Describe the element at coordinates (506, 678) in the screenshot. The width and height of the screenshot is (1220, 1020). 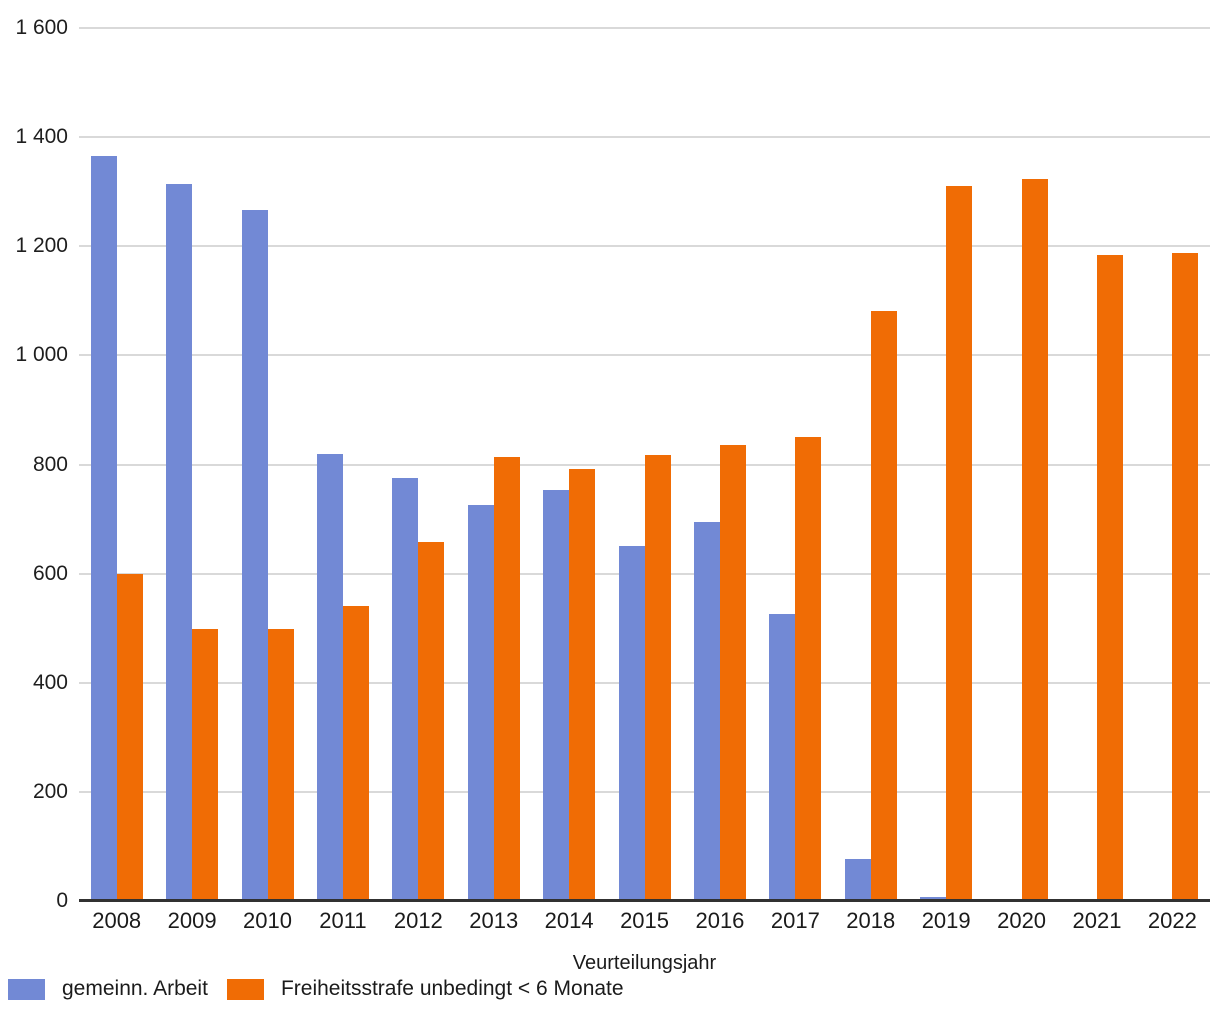
I see `bar-freiheitsstrafe-2013` at that location.